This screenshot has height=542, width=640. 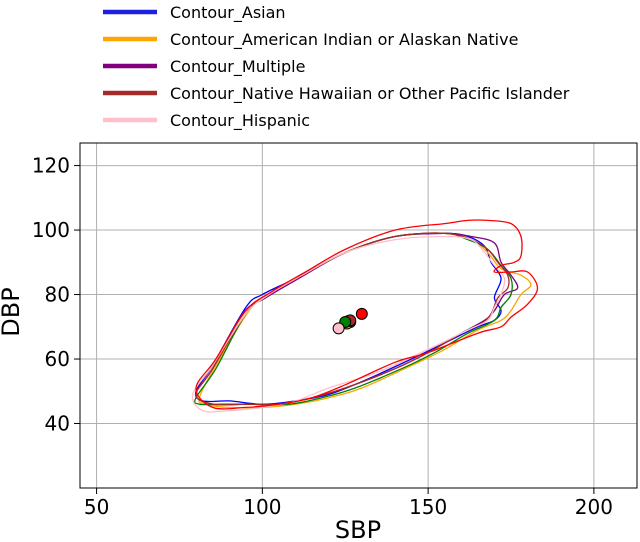 What do you see at coordinates (428, 507) in the screenshot?
I see `x-tick-label-2: 150` at bounding box center [428, 507].